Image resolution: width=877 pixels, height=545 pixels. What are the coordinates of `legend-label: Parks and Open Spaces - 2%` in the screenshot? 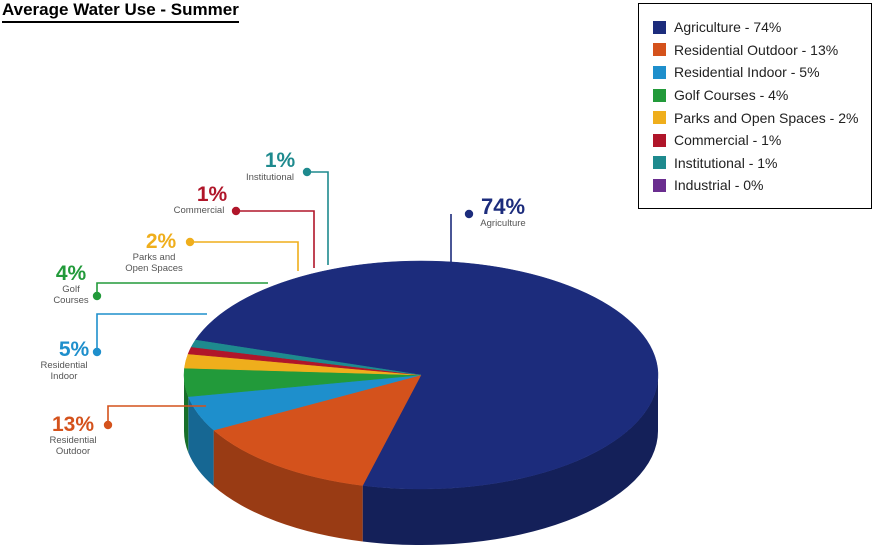 It's located at (766, 117).